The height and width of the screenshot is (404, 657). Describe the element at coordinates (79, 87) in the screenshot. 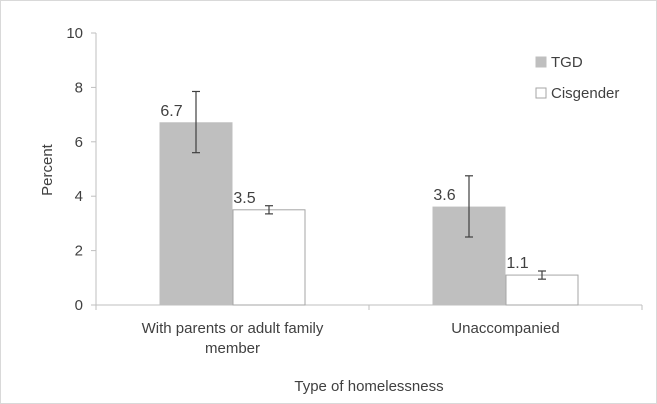

I see `y-tick-label: 8` at that location.